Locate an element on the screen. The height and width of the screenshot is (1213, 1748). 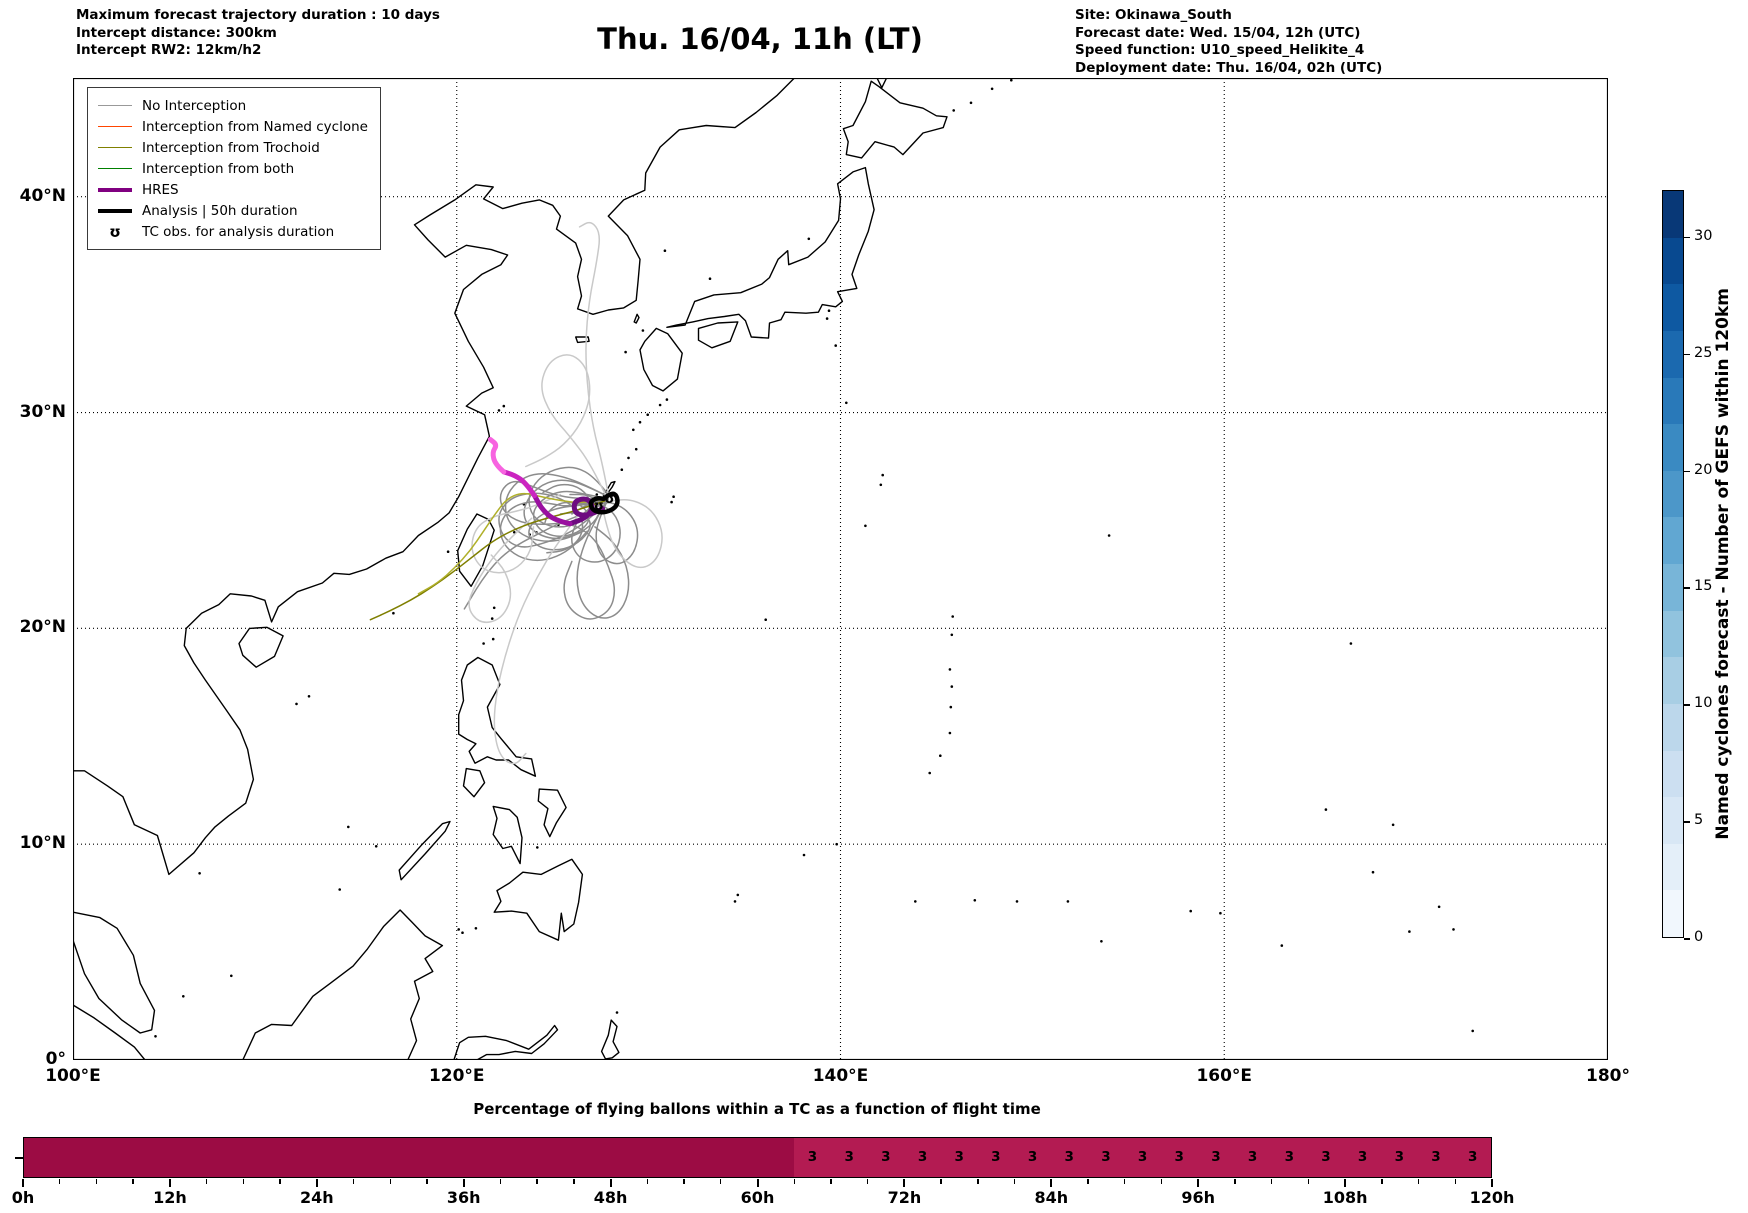
colorbar-tick-label: 5 is located at coordinates (1699, 820).